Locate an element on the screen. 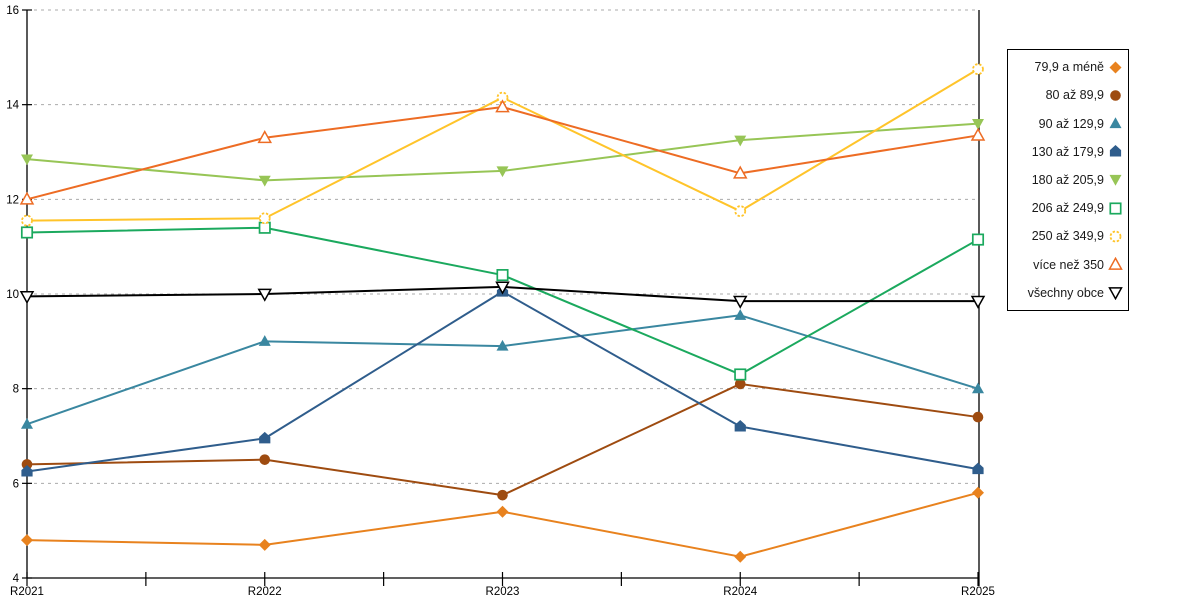 This screenshot has width=1200, height=600. y-tick-label: 14 is located at coordinates (12, 106).